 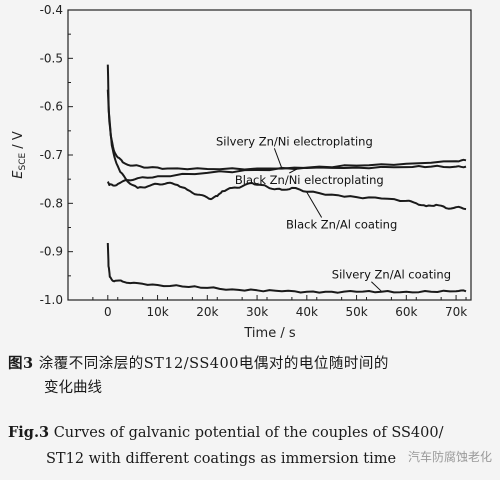 I want to click on x-tick-label: 50k, so click(x=356, y=312).